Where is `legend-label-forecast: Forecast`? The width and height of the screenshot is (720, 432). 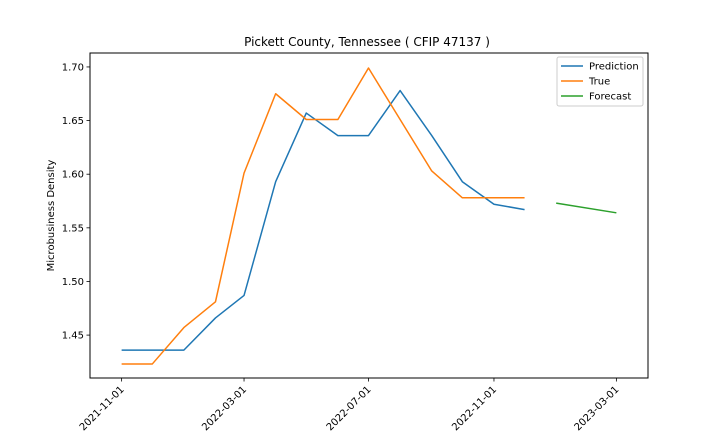 legend-label-forecast: Forecast is located at coordinates (610, 97).